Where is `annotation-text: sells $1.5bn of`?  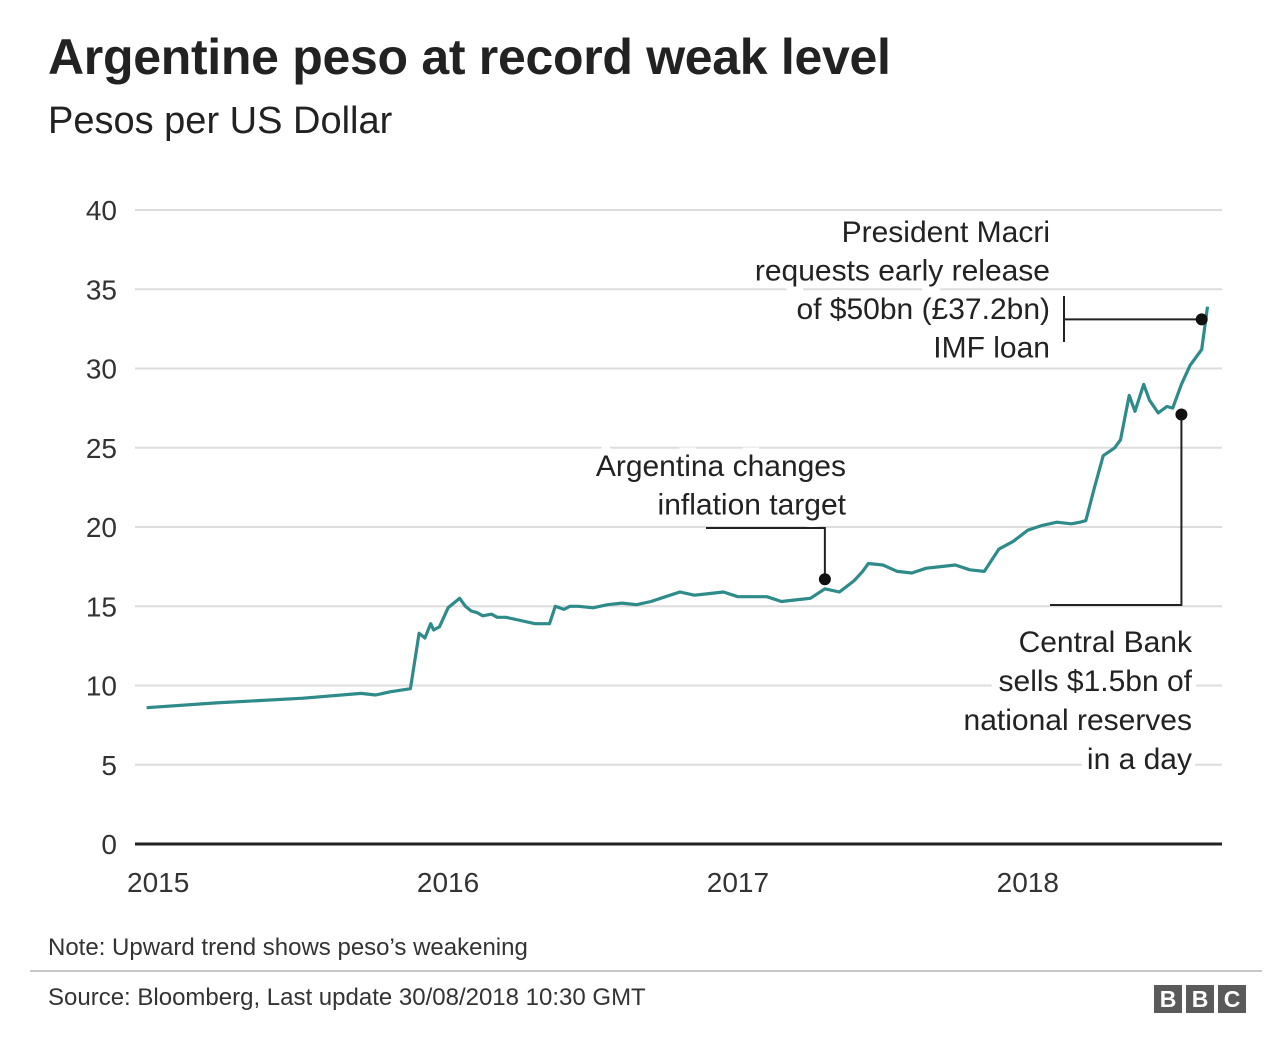
annotation-text: sells $1.5bn of is located at coordinates (1096, 681).